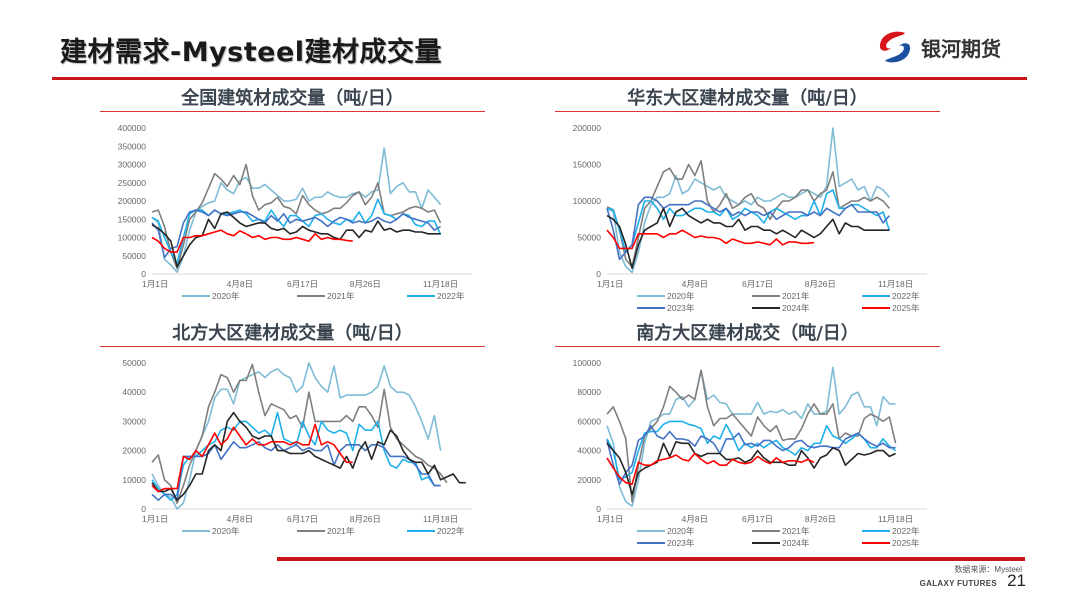  I want to click on logo-text: 银河期货, so click(961, 48).